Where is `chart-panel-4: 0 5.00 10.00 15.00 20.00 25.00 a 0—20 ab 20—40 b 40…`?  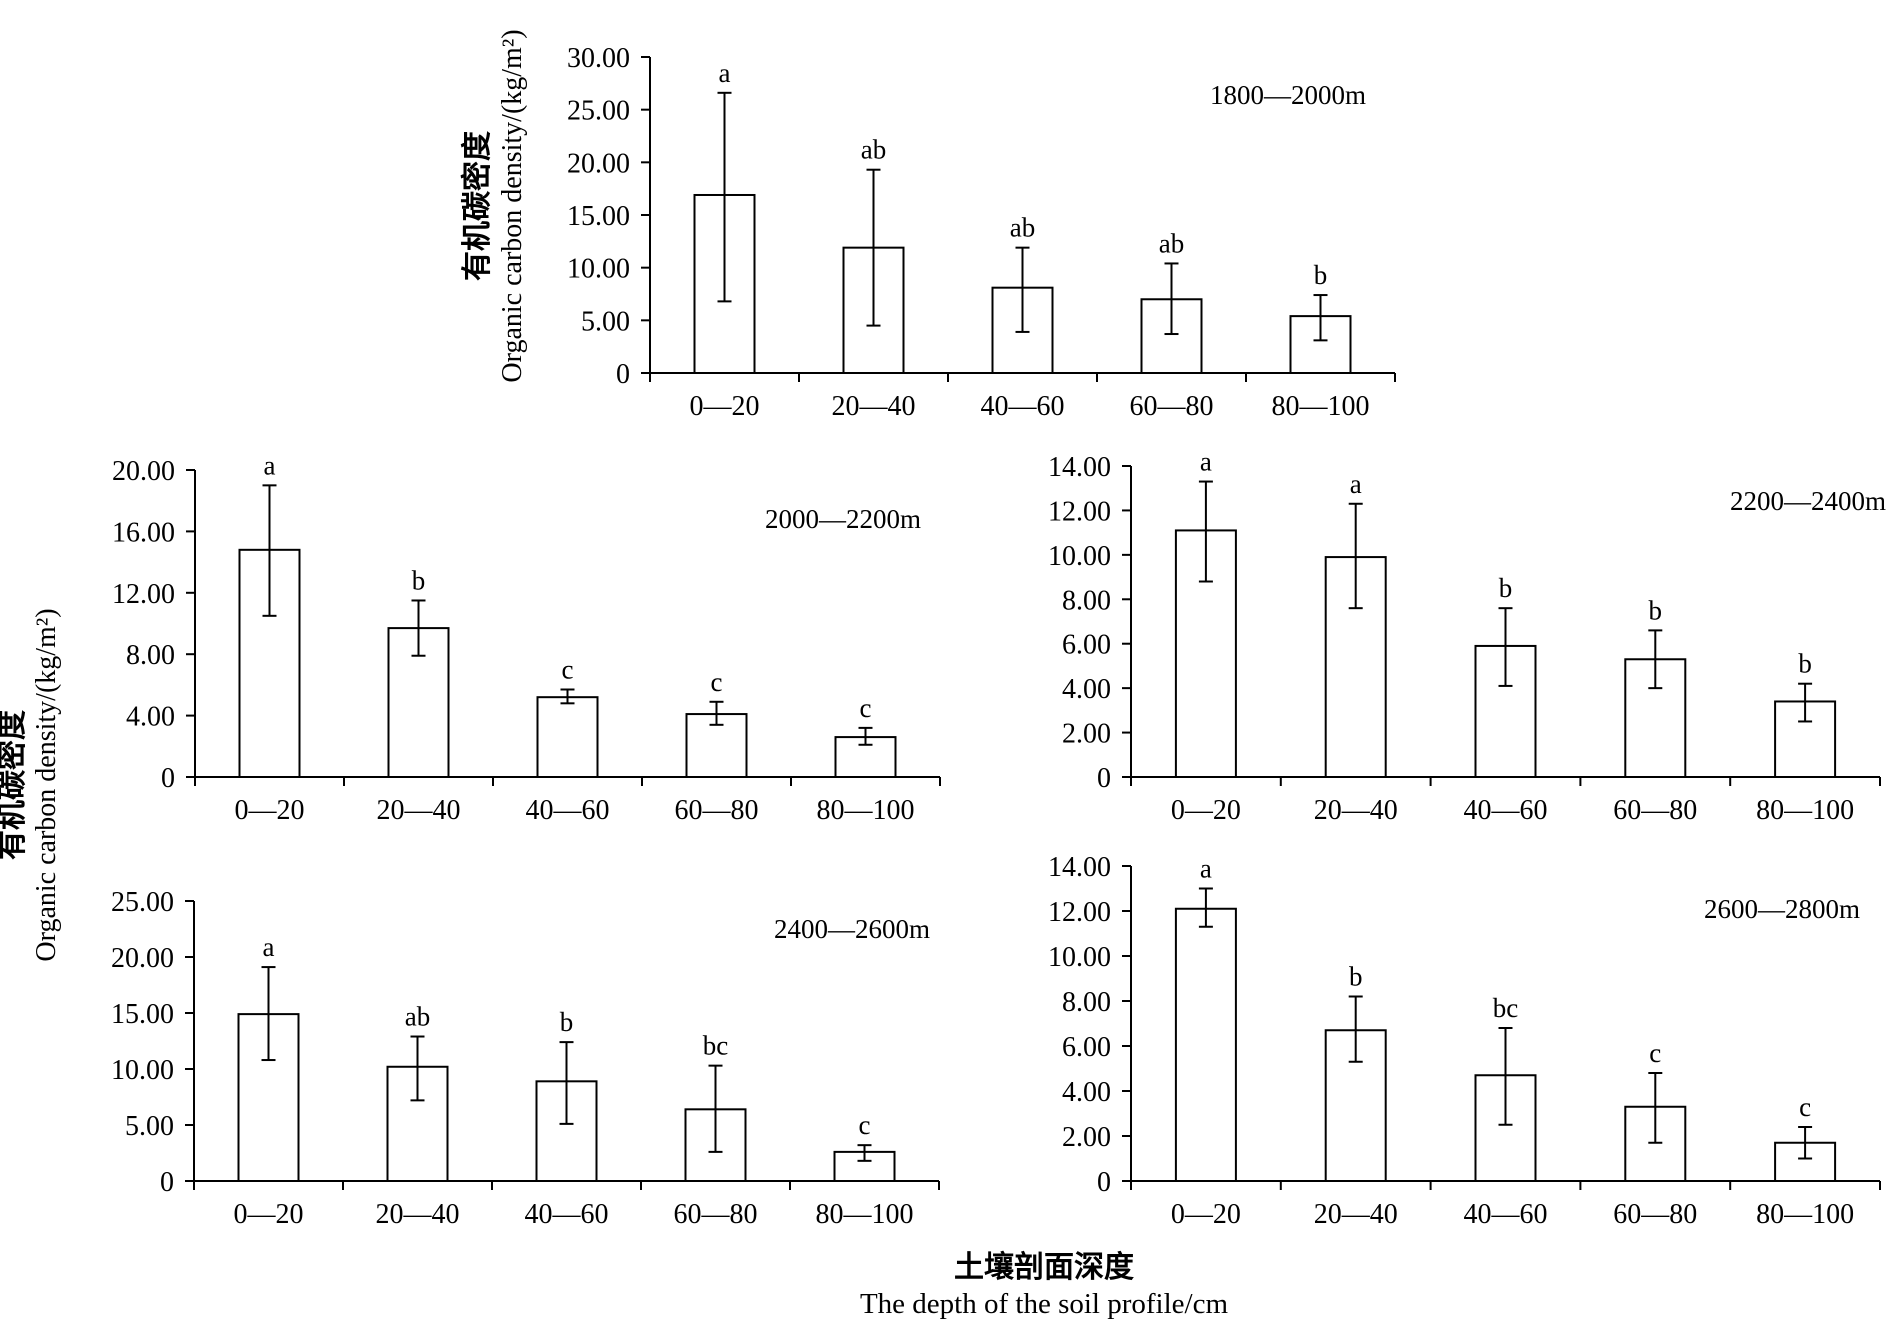
chart-panel-4: 0 5.00 10.00 15.00 20.00 25.00 a 0—20 ab 20—40 b 40… is located at coordinates (525, 1058).